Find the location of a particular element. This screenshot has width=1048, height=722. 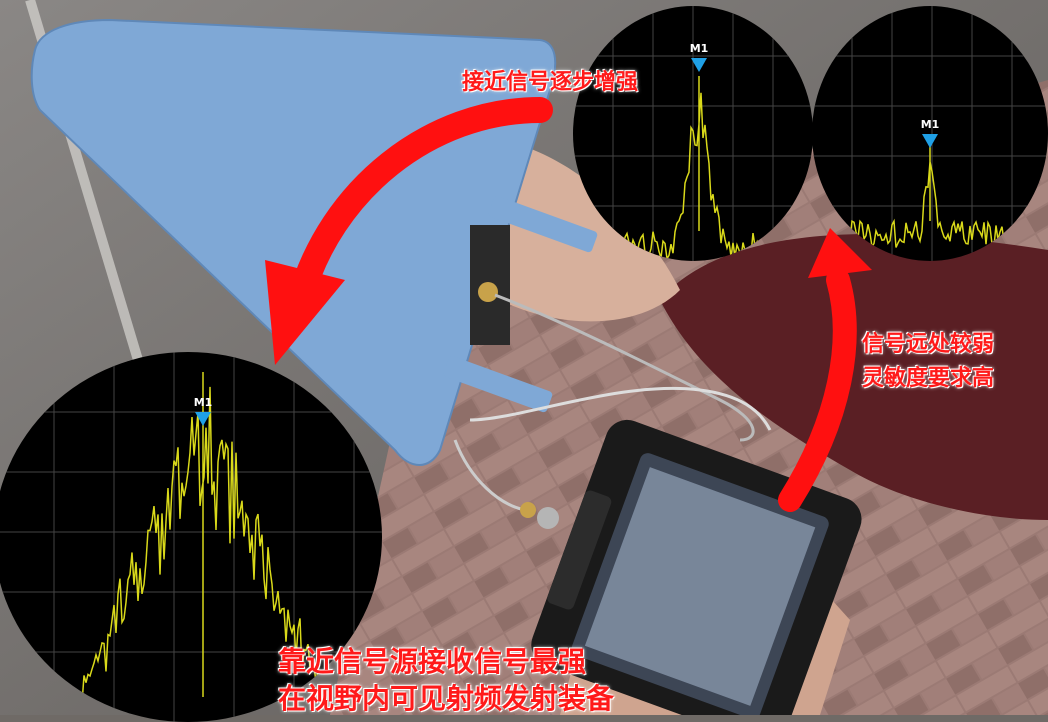

caption-closest-line1: 靠近信号源接收信号最强 is located at coordinates (432, 661).